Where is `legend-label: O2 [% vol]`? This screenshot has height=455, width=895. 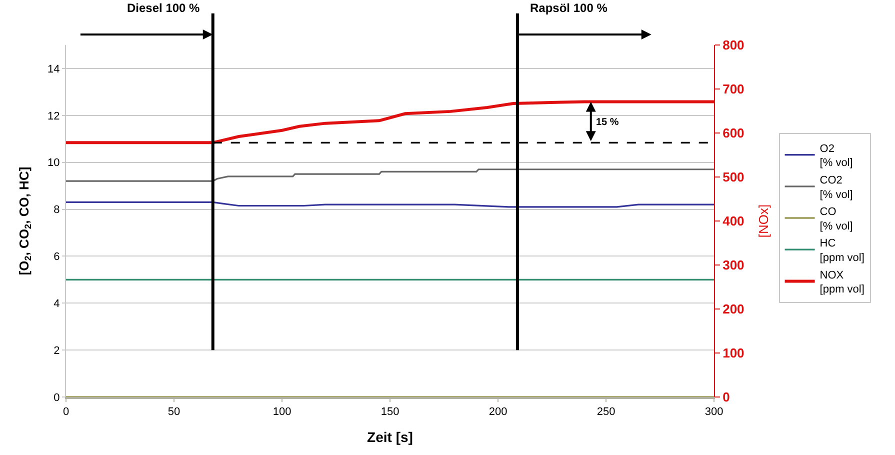 legend-label: O2 [% vol] is located at coordinates (836, 156).